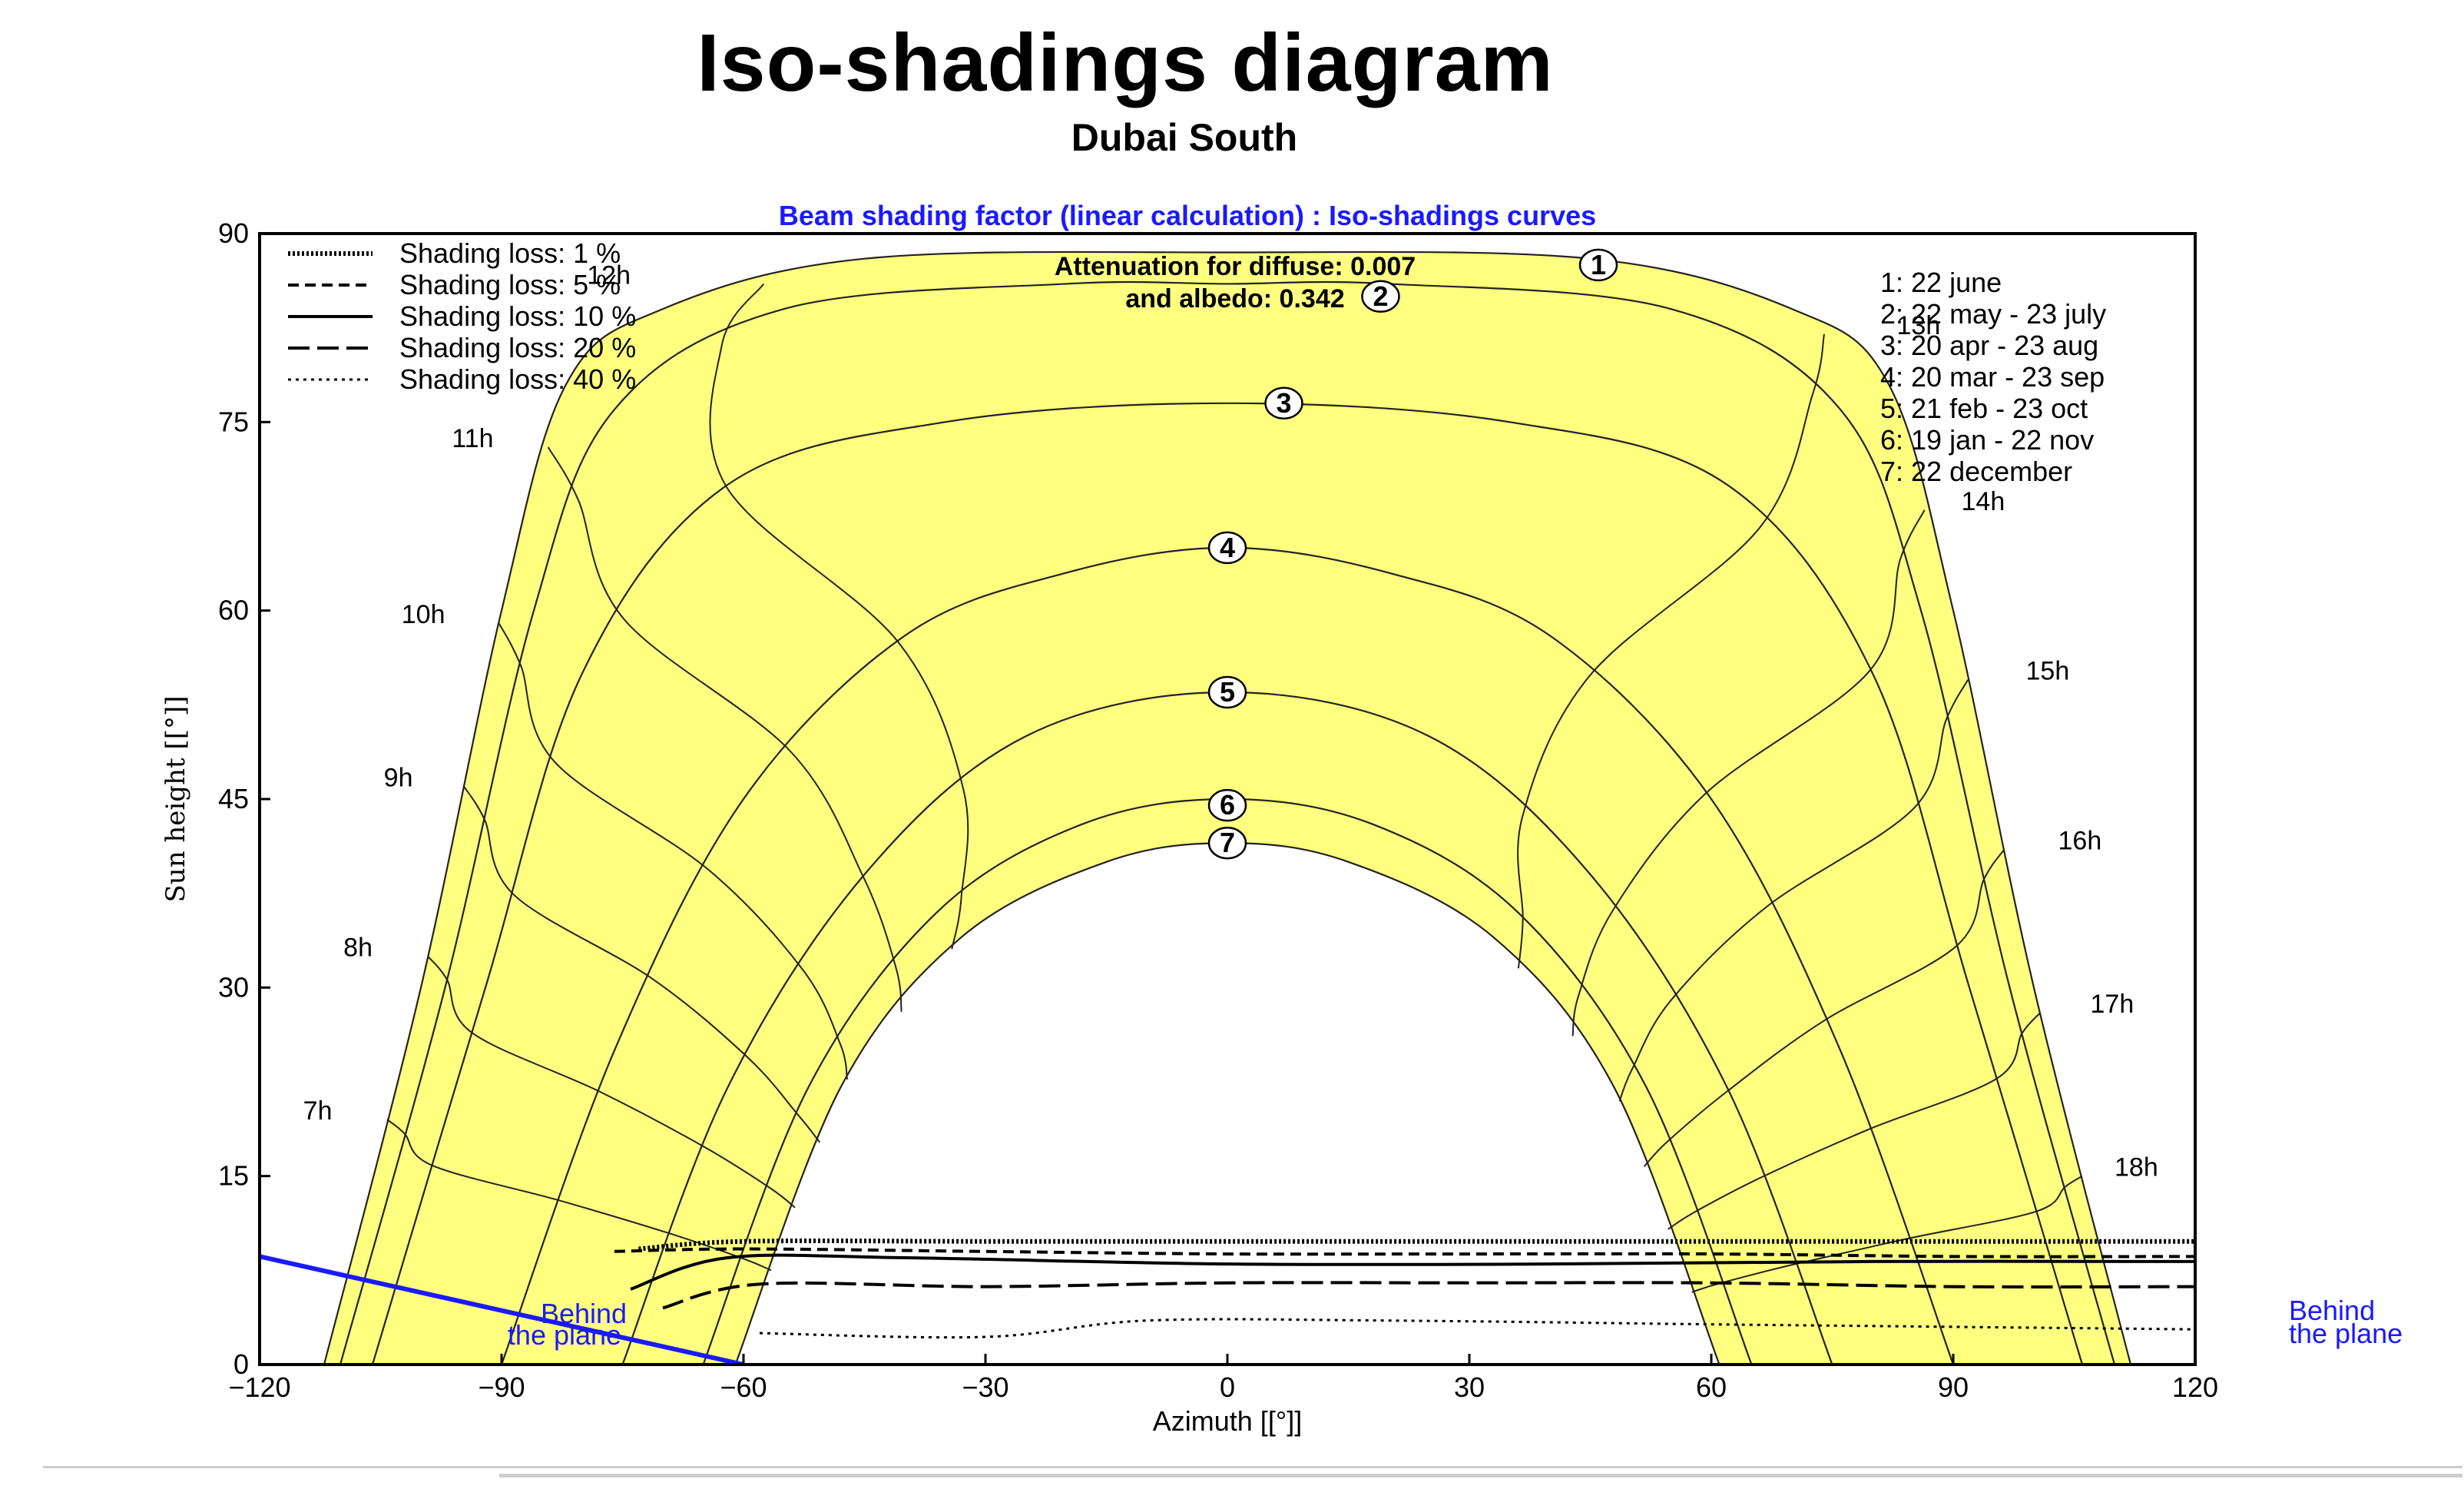 Image resolution: width=2464 pixels, height=1499 pixels. I want to click on hour-label: 12h, so click(609, 275).